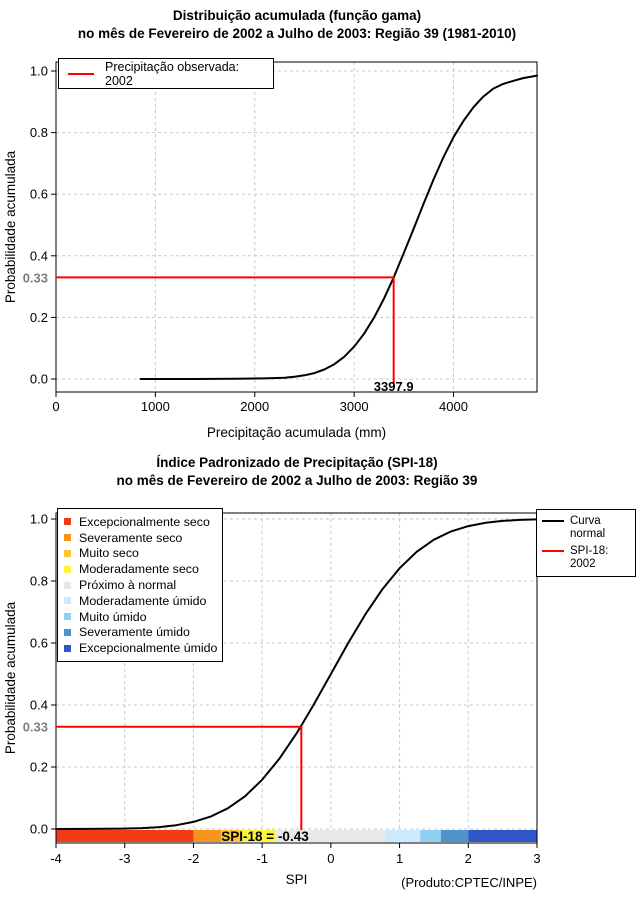 The height and width of the screenshot is (900, 640). Describe the element at coordinates (468, 858) in the screenshot. I see `x-tick-label: 2` at that location.